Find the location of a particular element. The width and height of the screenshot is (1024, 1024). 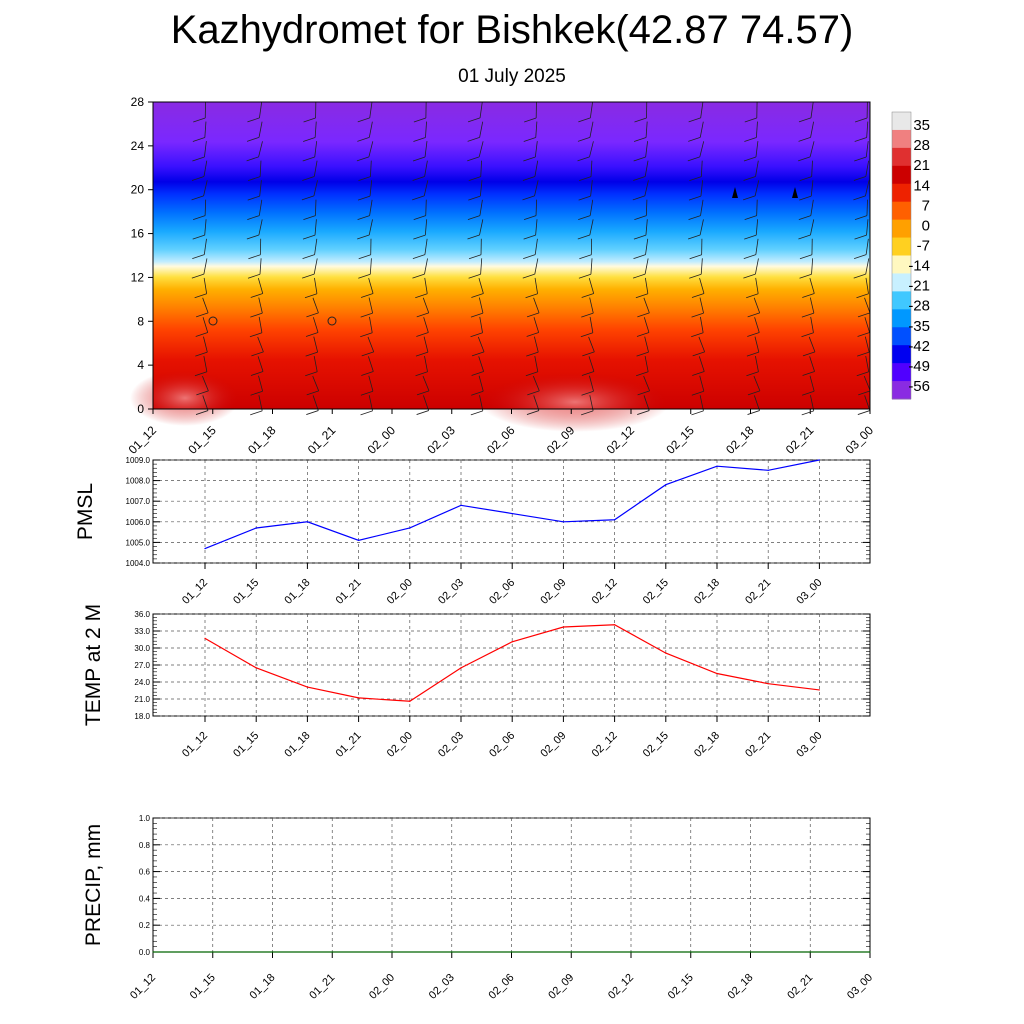

y-tick-label: 0.8 is located at coordinates (145, 845).